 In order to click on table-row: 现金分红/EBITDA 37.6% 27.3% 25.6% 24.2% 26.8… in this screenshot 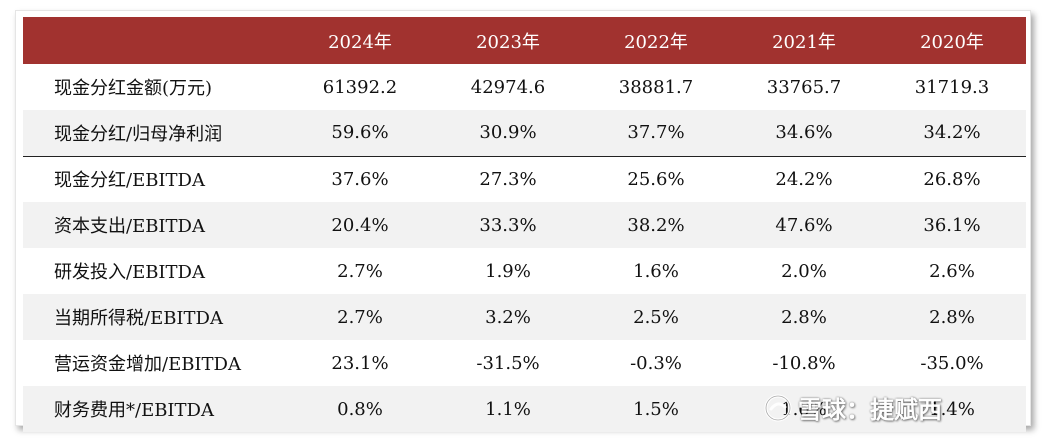, I will do `click(524, 178)`.